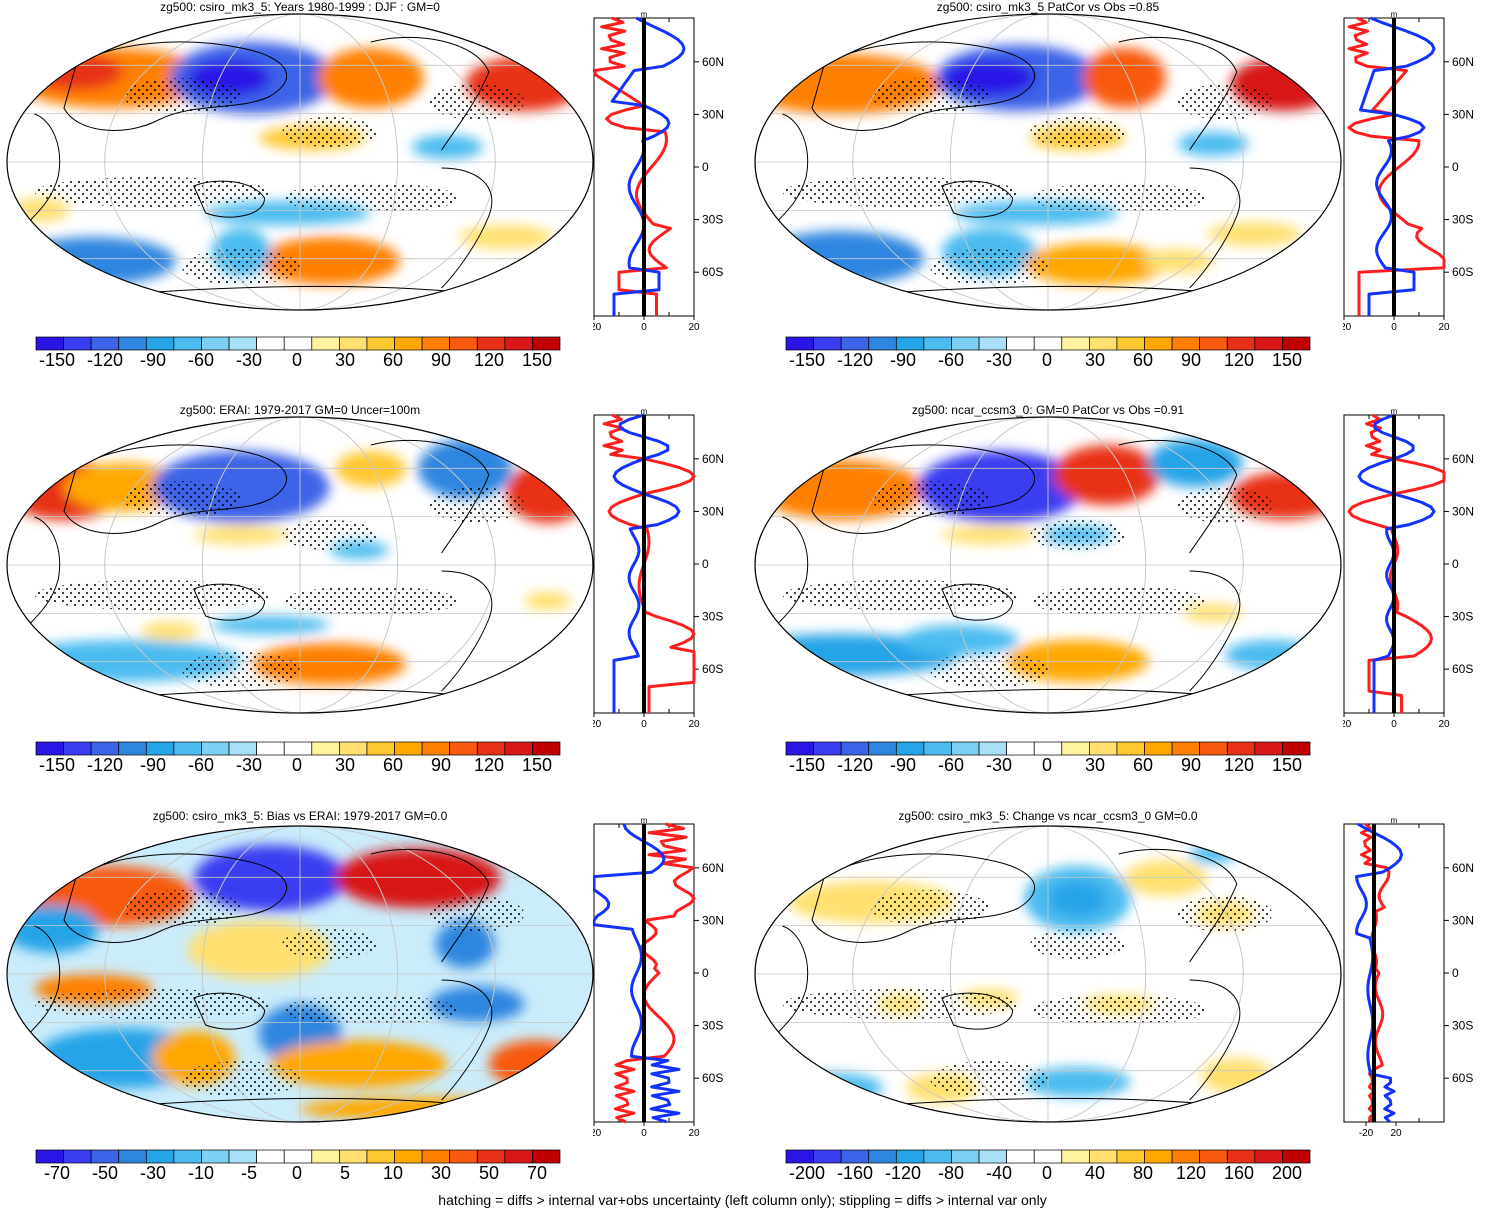  Describe the element at coordinates (441, 765) in the screenshot. I see `colorbar-tick-label: 90` at that location.